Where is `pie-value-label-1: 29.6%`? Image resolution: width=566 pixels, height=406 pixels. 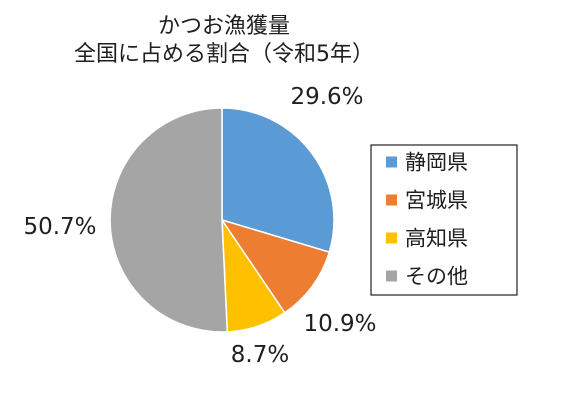 pie-value-label-1: 29.6% is located at coordinates (326, 97).